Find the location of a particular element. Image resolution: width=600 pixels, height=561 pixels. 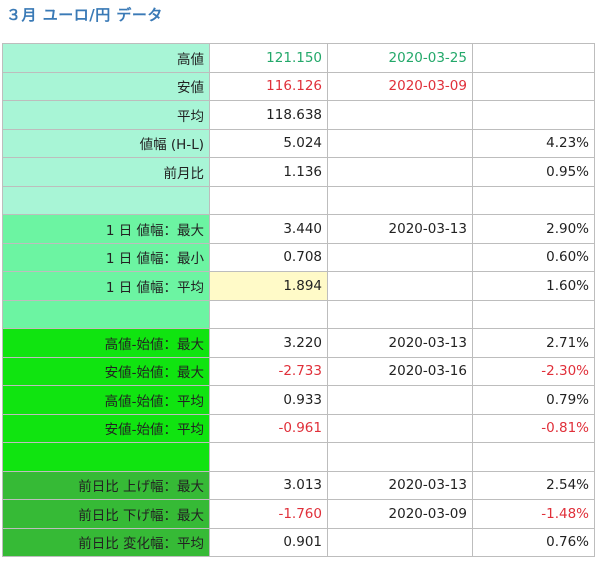

value-cell: 121.150 is located at coordinates (268, 58).